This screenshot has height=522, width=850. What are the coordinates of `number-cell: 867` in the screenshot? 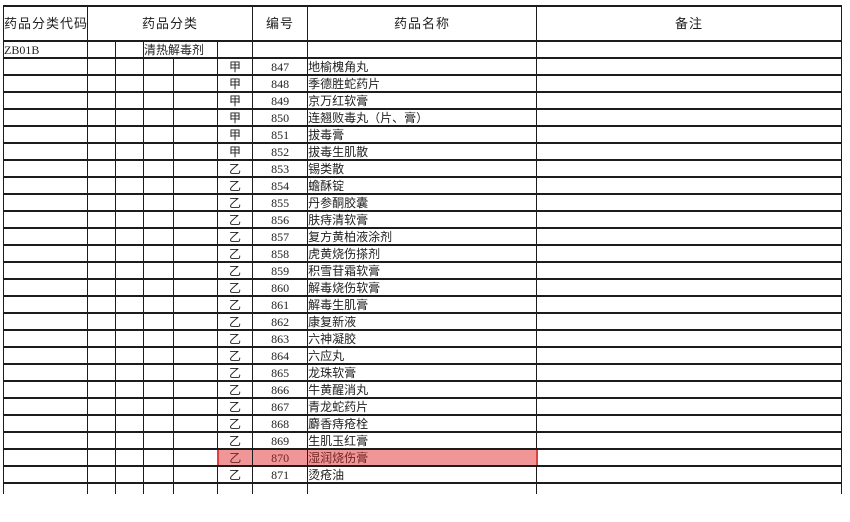 It's located at (280, 406).